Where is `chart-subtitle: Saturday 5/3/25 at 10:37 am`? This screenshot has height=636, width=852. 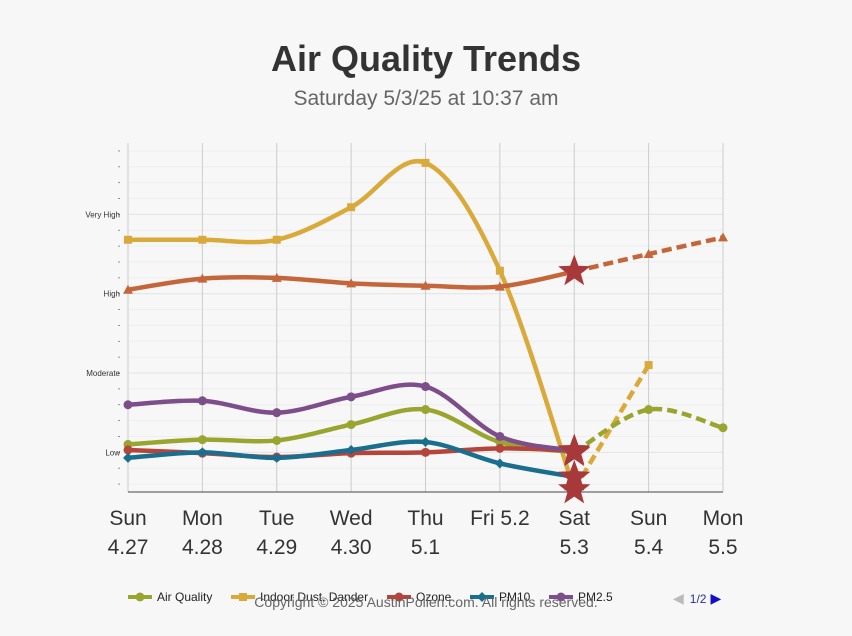 chart-subtitle: Saturday 5/3/25 at 10:37 am is located at coordinates (426, 98).